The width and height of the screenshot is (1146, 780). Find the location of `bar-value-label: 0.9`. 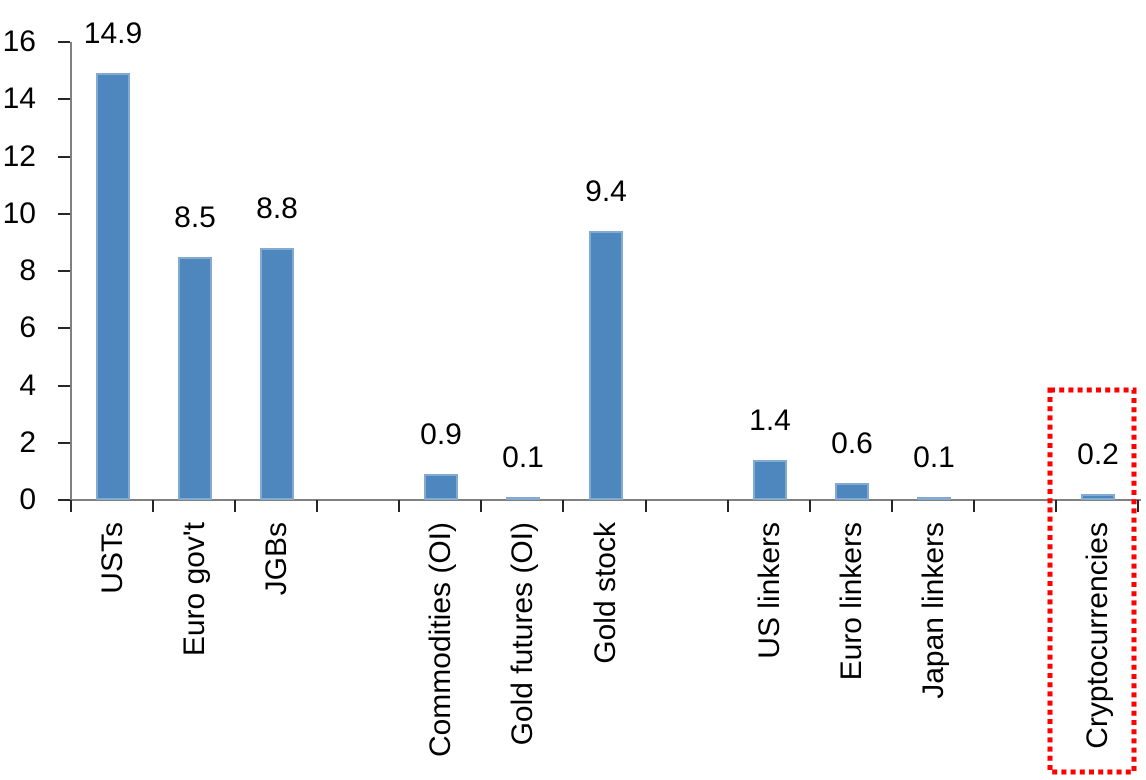

bar-value-label: 0.9 is located at coordinates (441, 434).